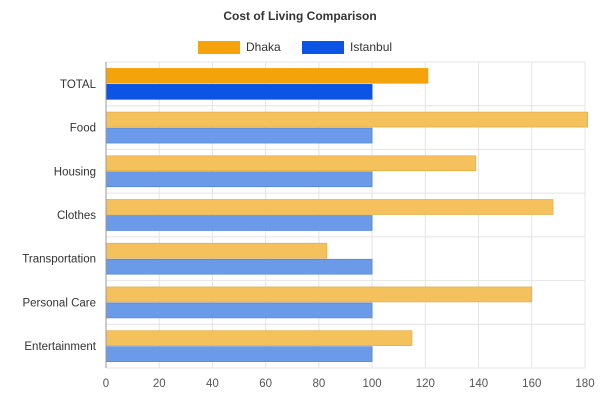 The height and width of the screenshot is (400, 600). What do you see at coordinates (584, 384) in the screenshot?
I see `x-tick-label-180: 180` at bounding box center [584, 384].